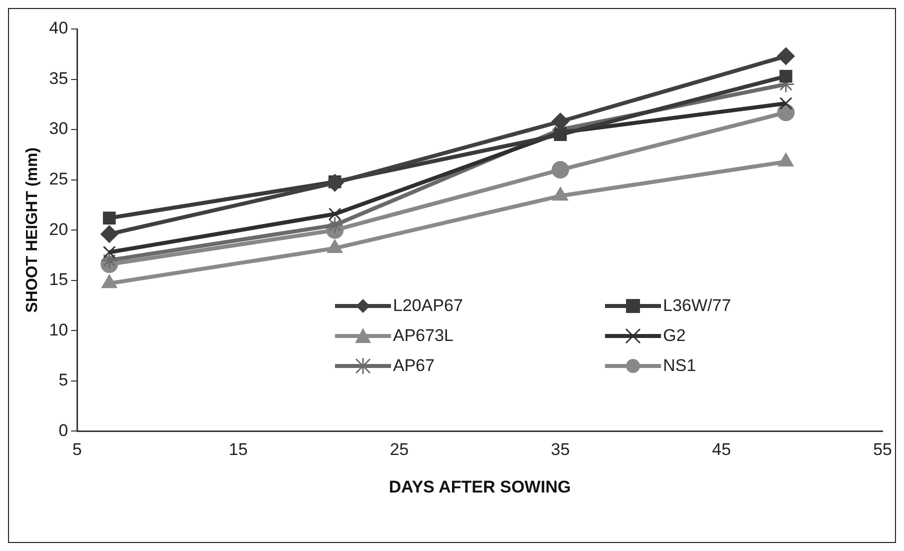 This screenshot has height=551, width=904. Describe the element at coordinates (77, 450) in the screenshot. I see `x-tick-label: 5` at that location.